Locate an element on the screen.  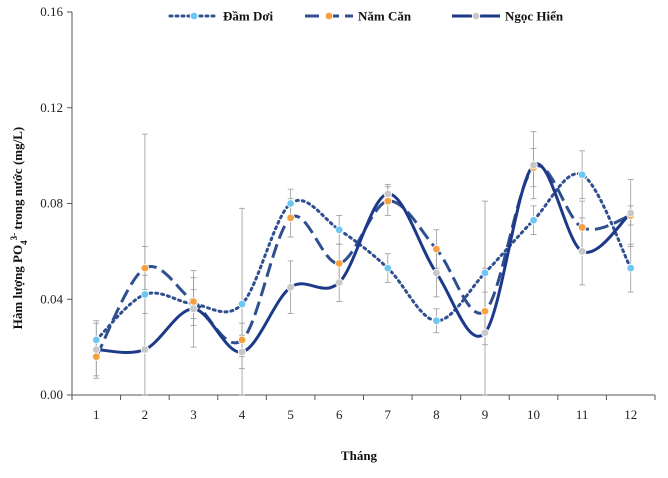
x-tick-label: 10 is located at coordinates (533, 414).